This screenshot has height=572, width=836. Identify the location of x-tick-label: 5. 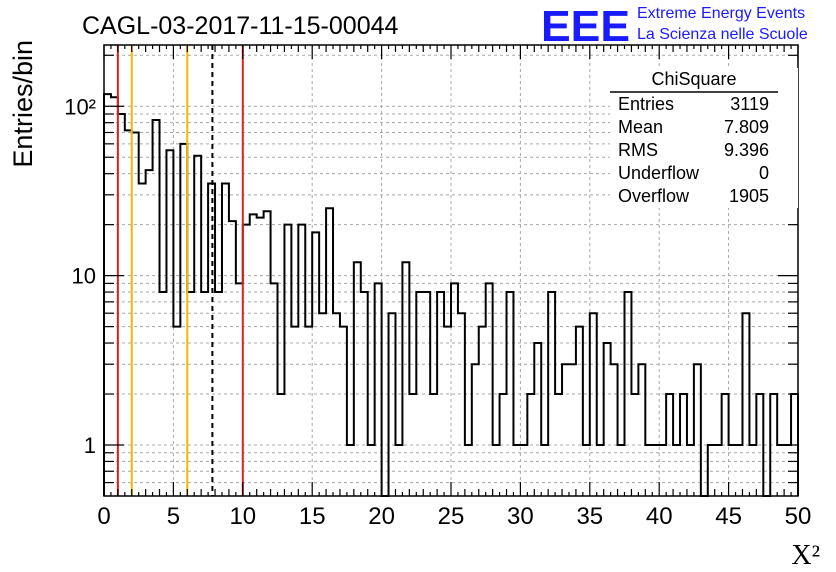
(173, 516).